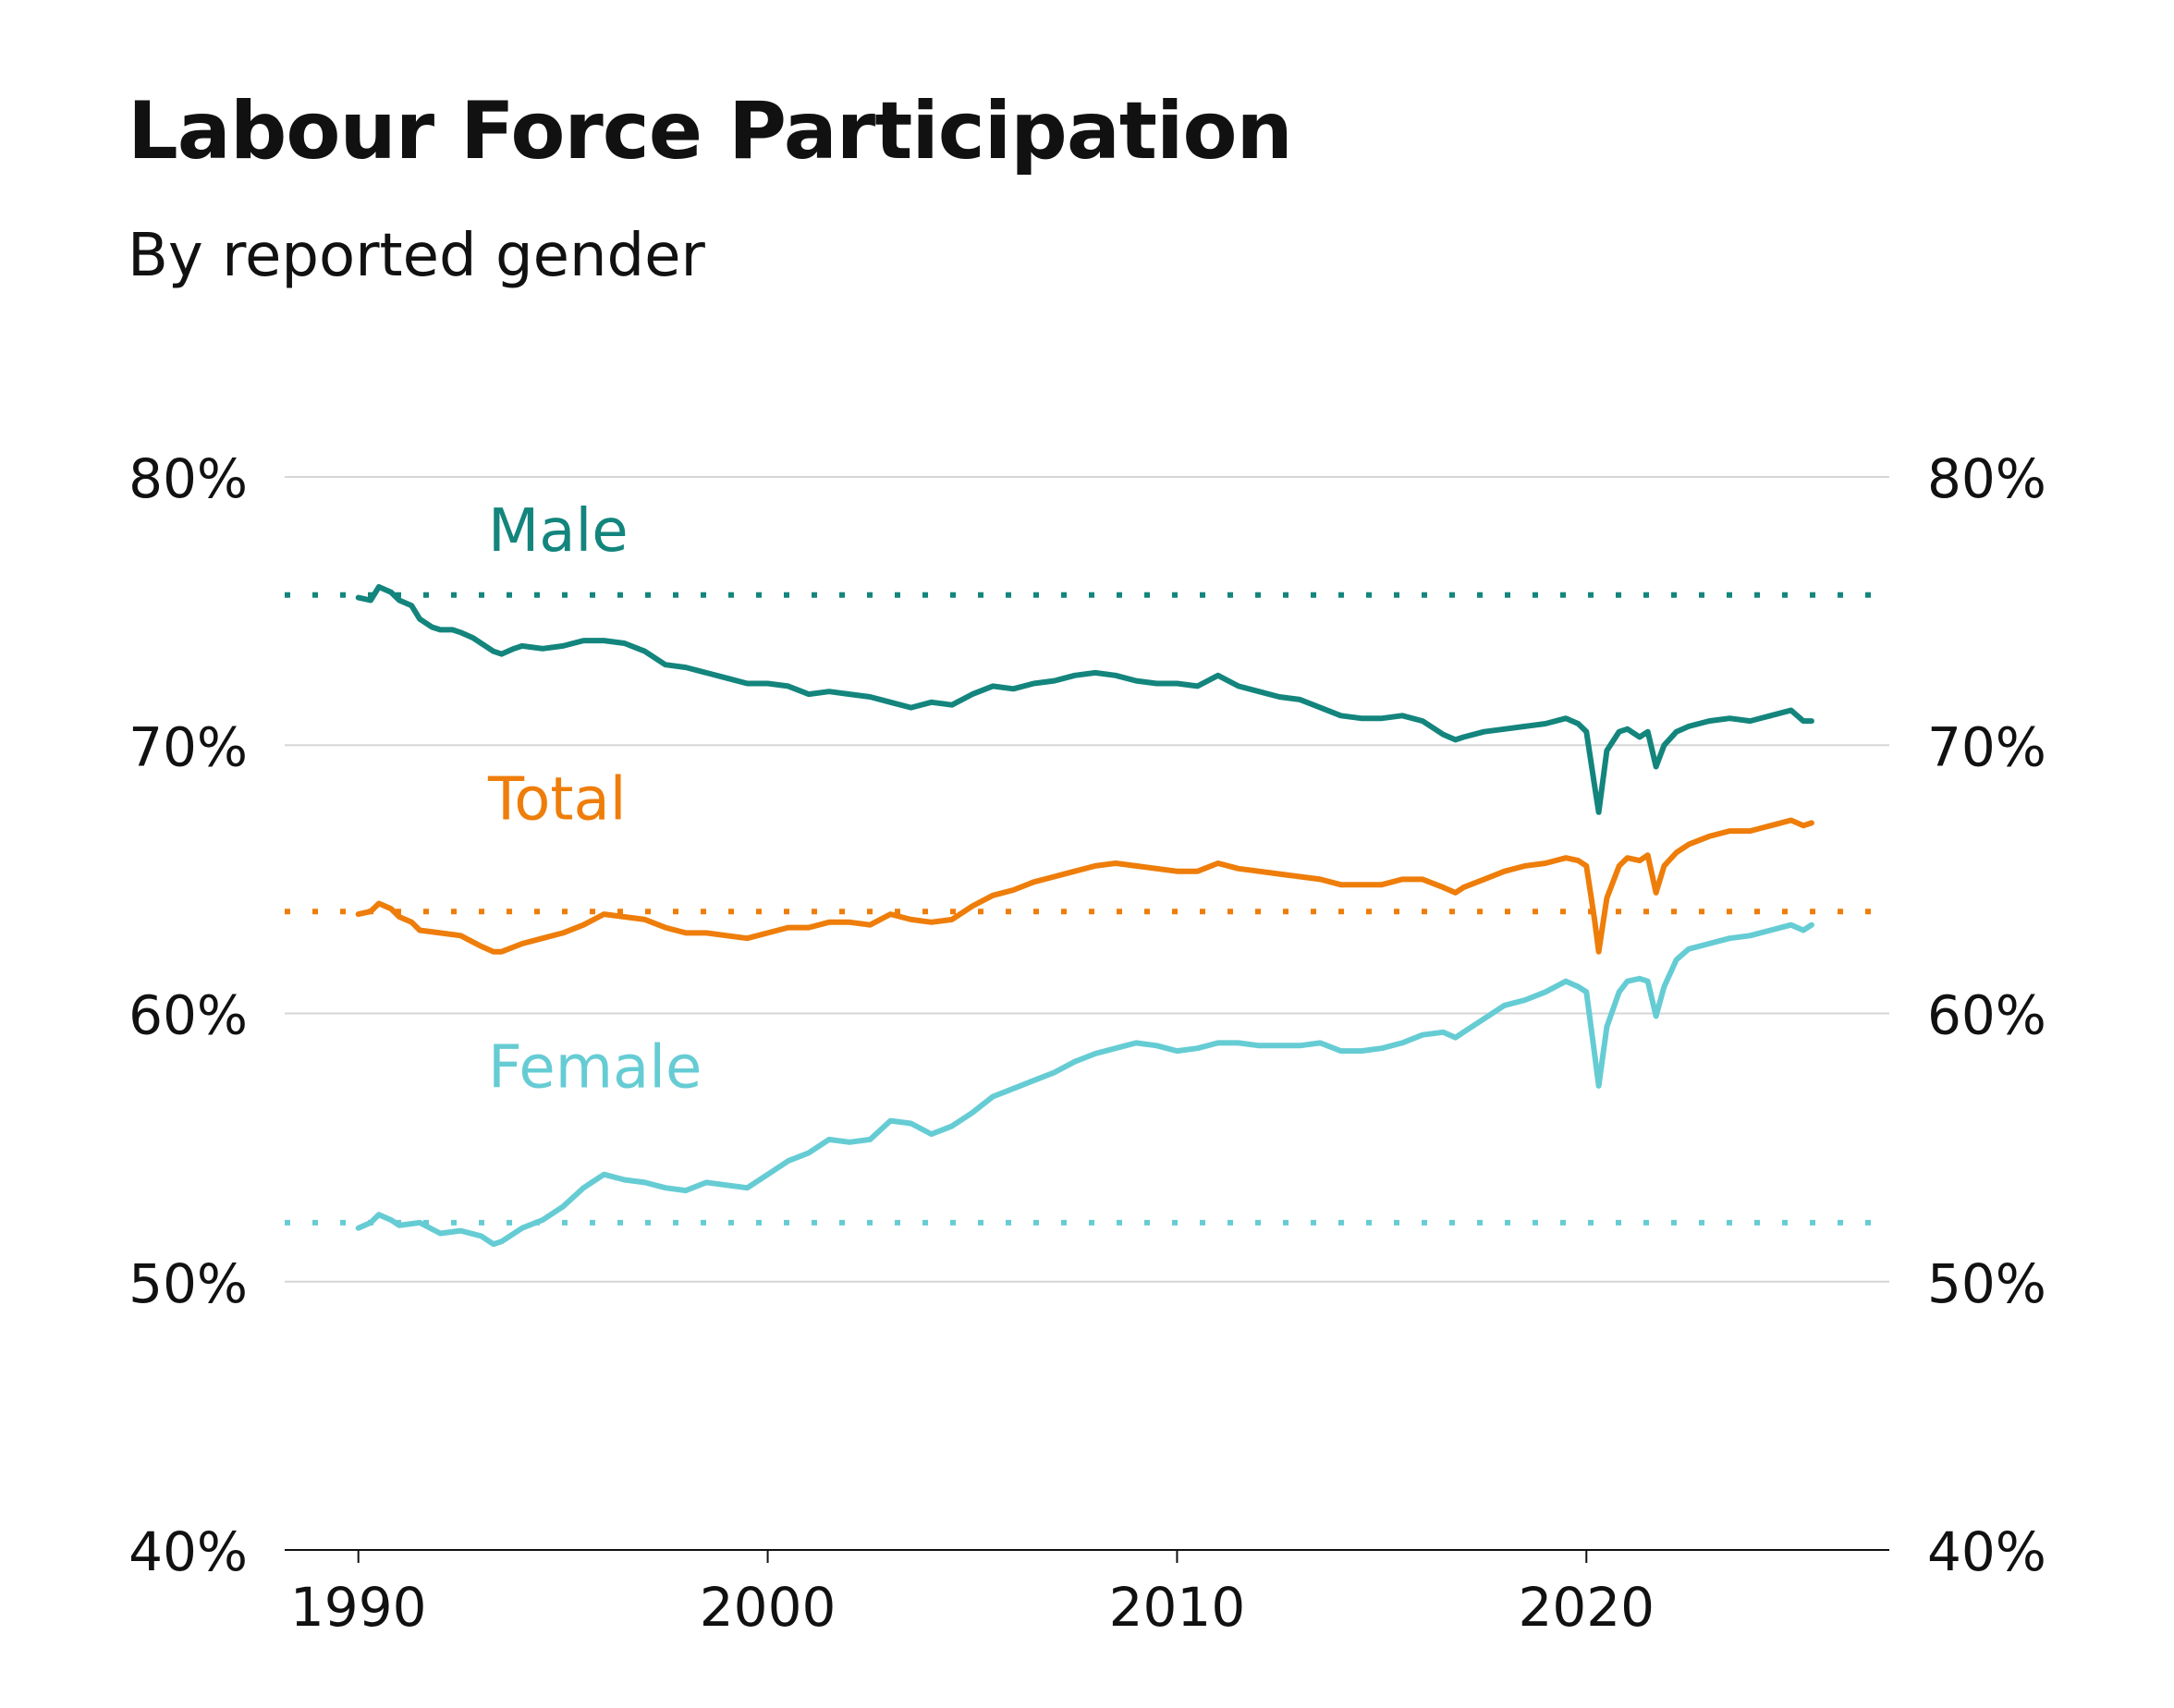 This screenshot has height=1708, width=2174. What do you see at coordinates (1987, 1016) in the screenshot?
I see `y-tick-label-right: 60%` at bounding box center [1987, 1016].